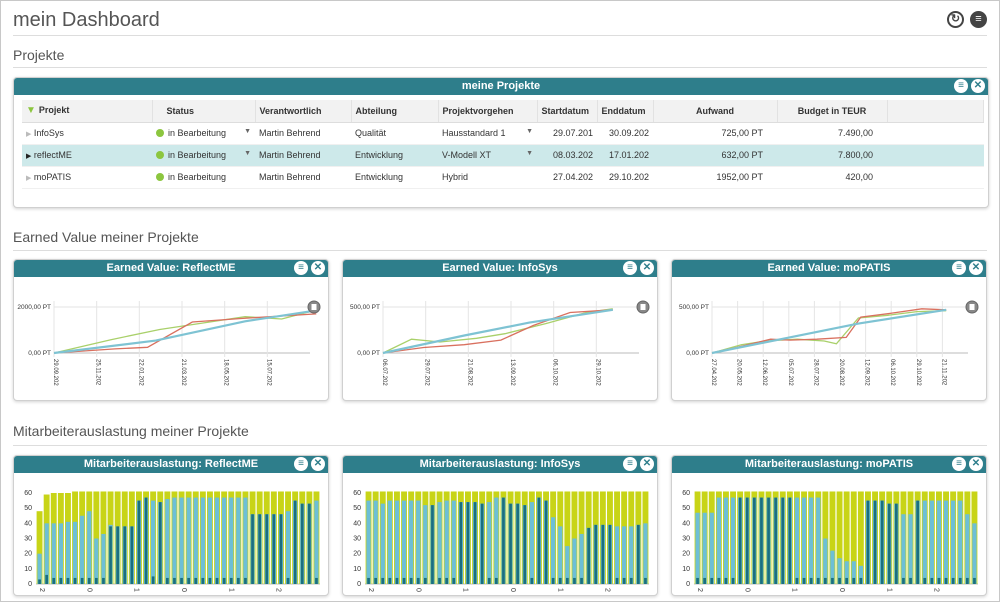 Image resolution: width=1000 pixels, height=602 pixels. What do you see at coordinates (829, 464) in the screenshot?
I see `panel-header: Mitarbeiterauslastung: moPATIS ≡ ✕` at bounding box center [829, 464].